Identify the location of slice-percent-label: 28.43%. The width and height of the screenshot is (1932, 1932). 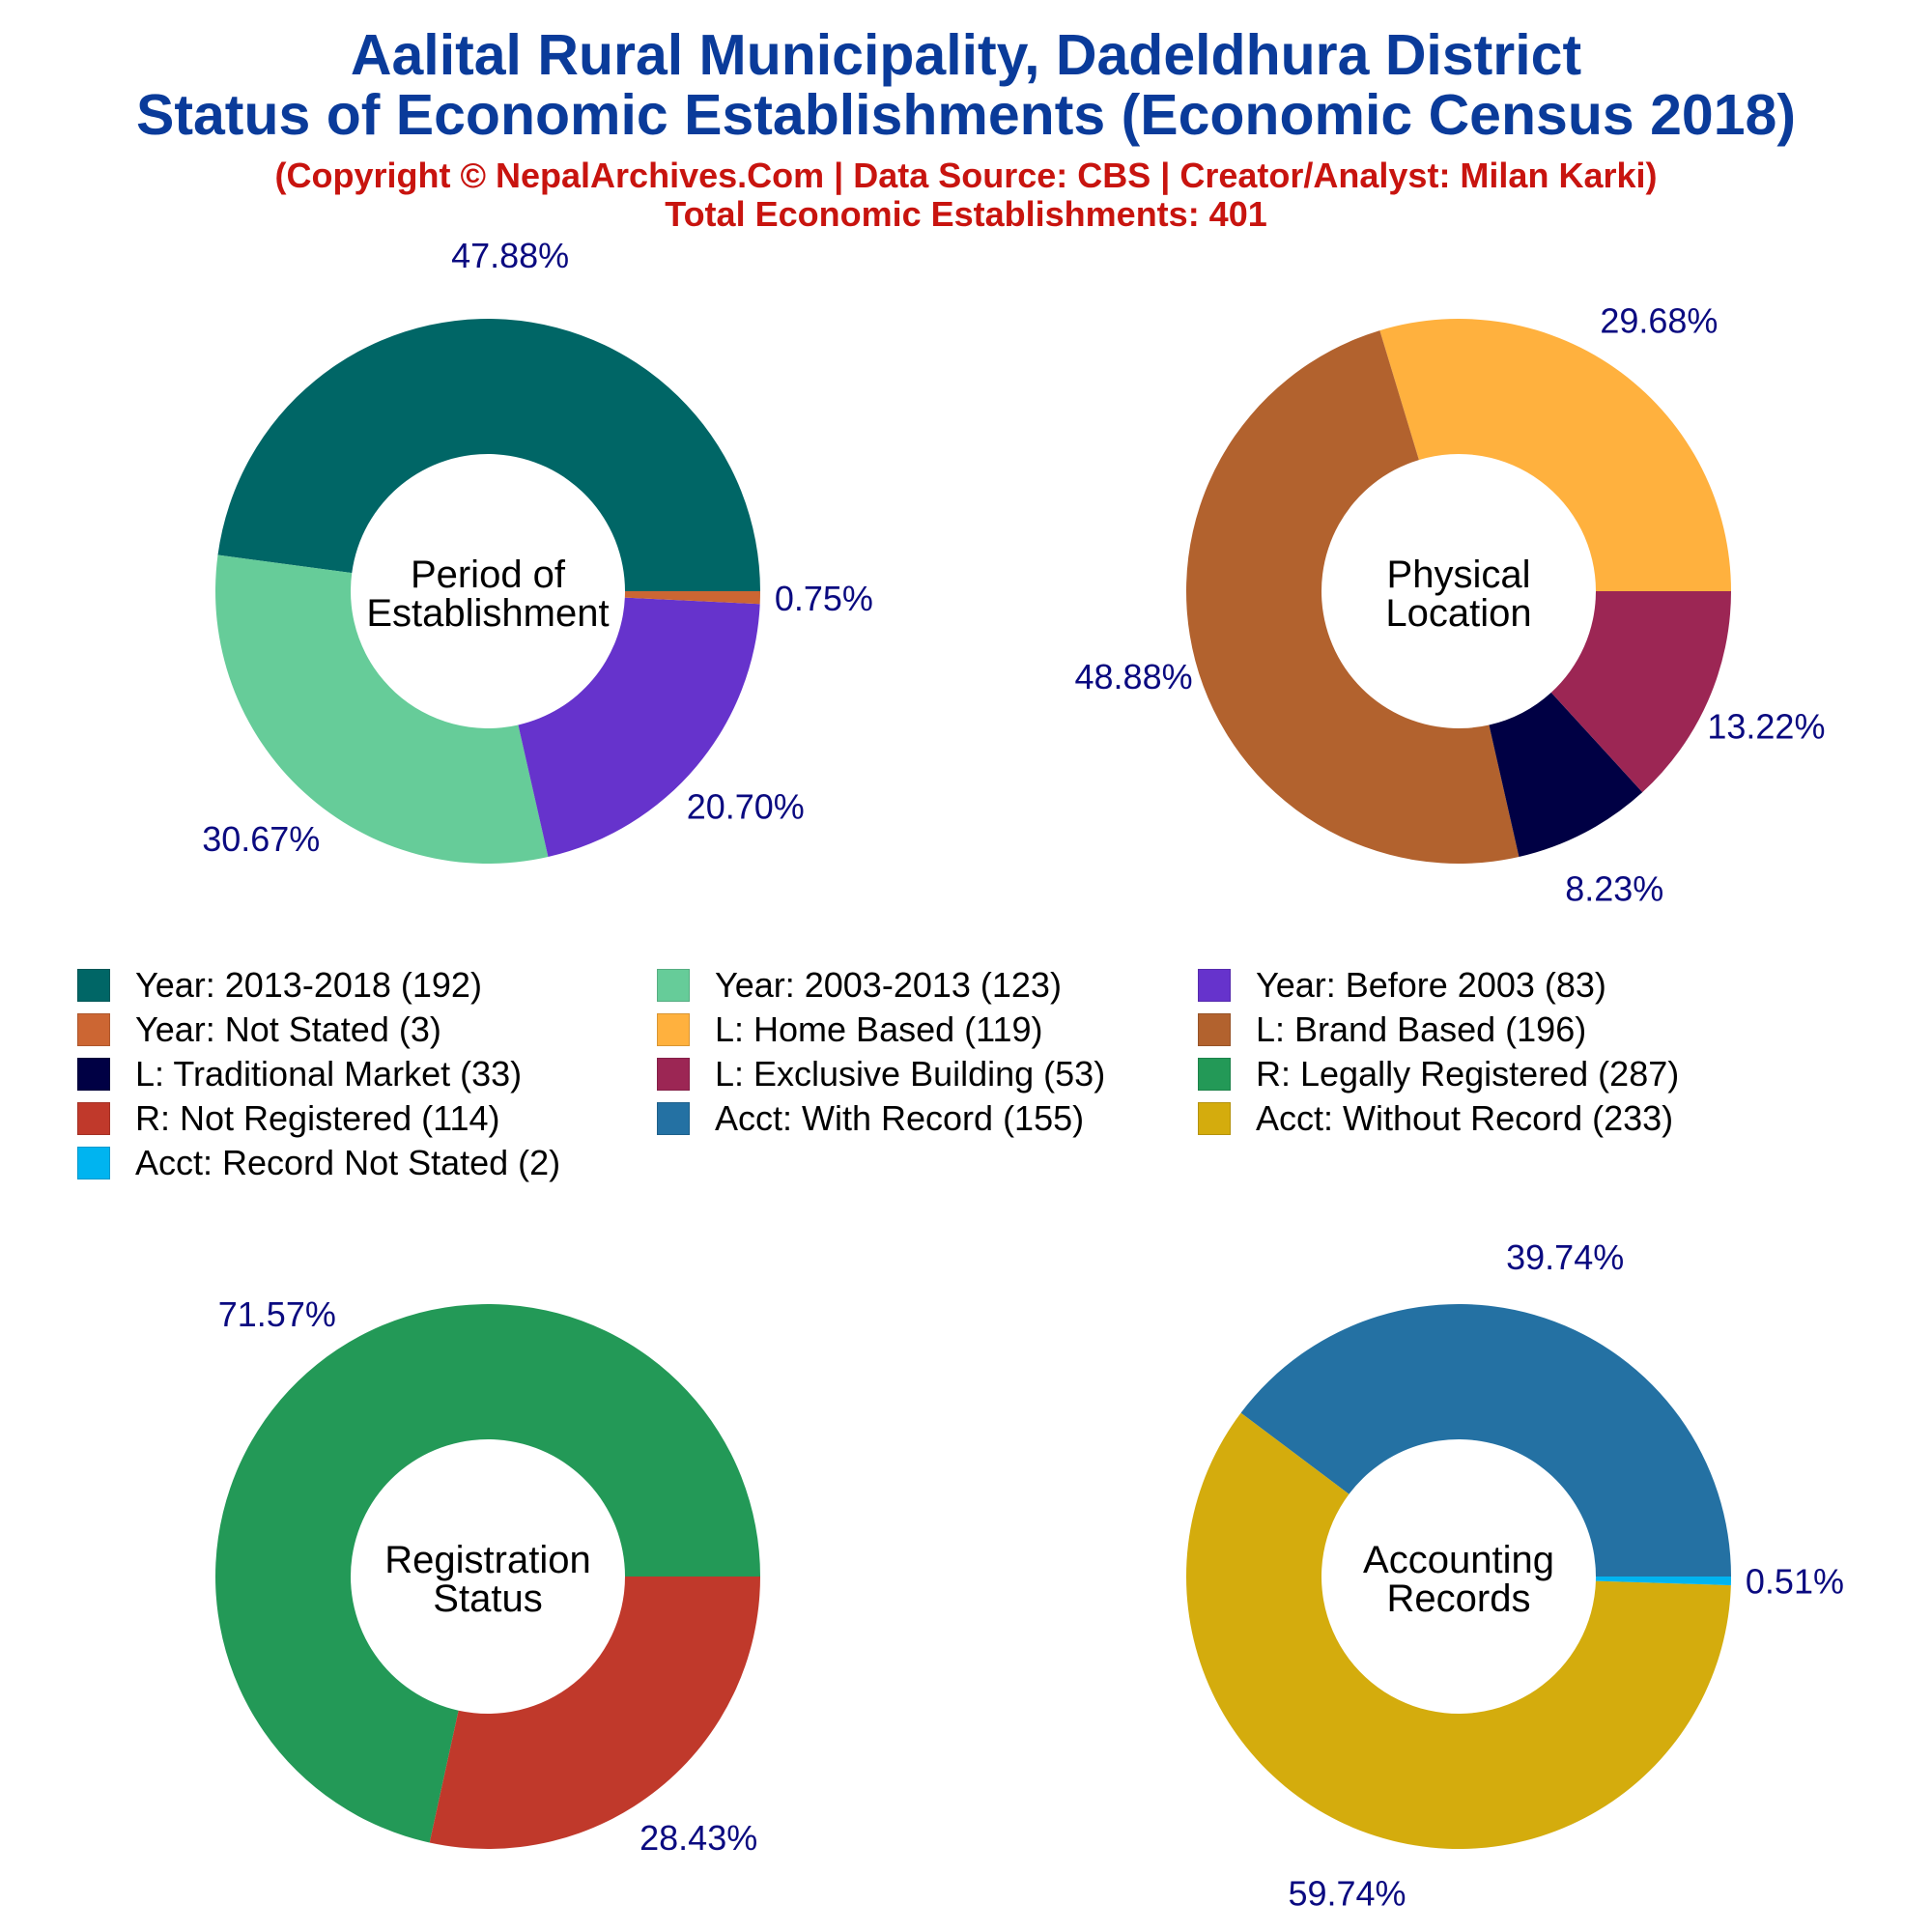
(698, 1838).